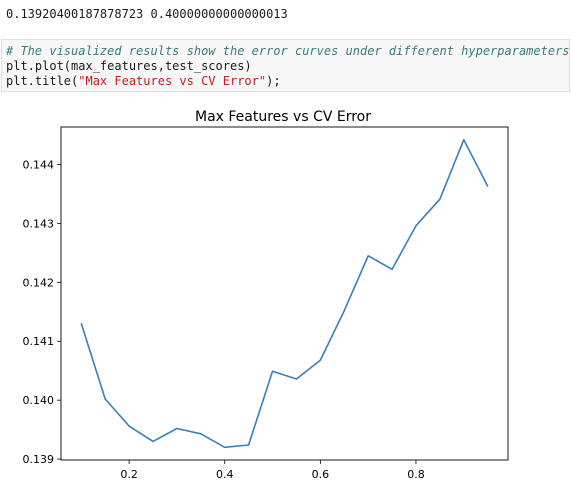 The image size is (572, 498). I want to click on y-tick-label: 0.139, so click(39, 459).